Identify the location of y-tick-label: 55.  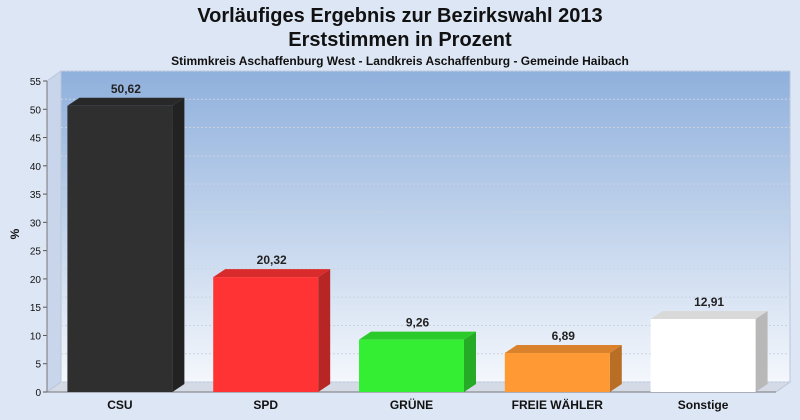
(36, 82).